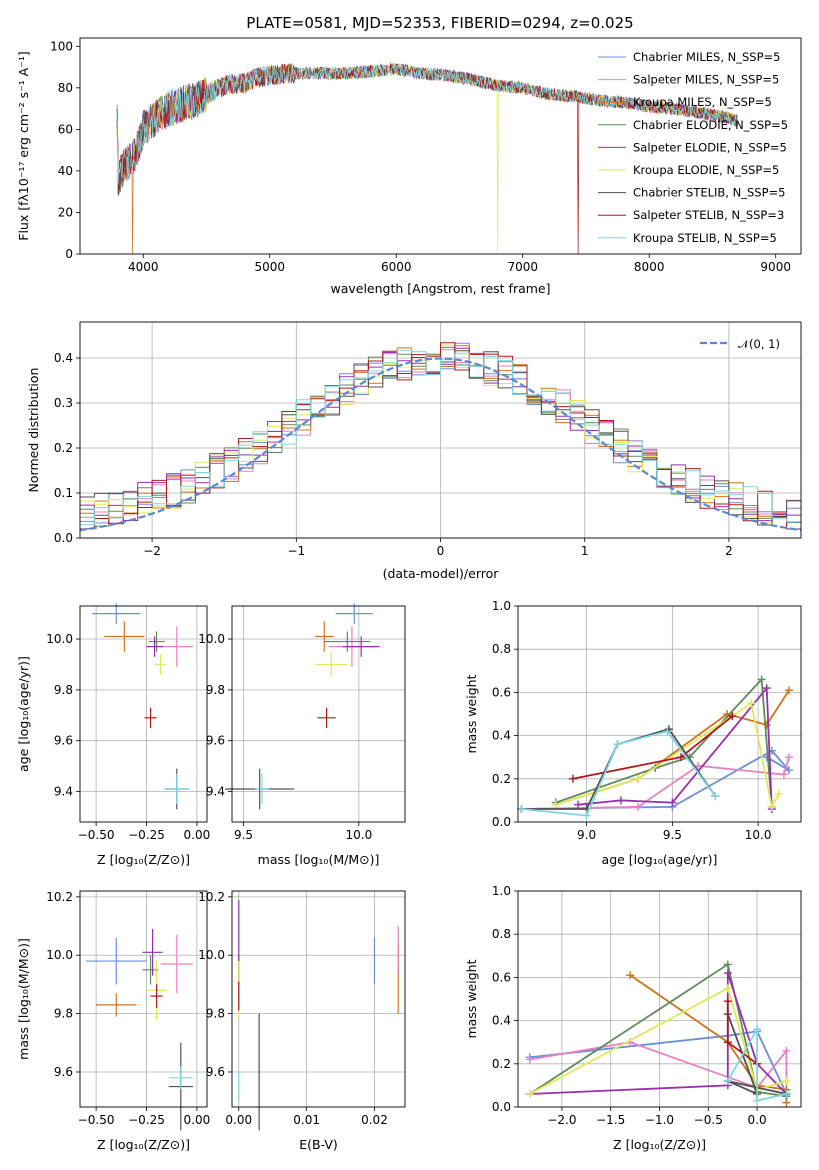 This screenshot has height=1170, width=819. What do you see at coordinates (729, 551) in the screenshot?
I see `x-tick-label: 2` at bounding box center [729, 551].